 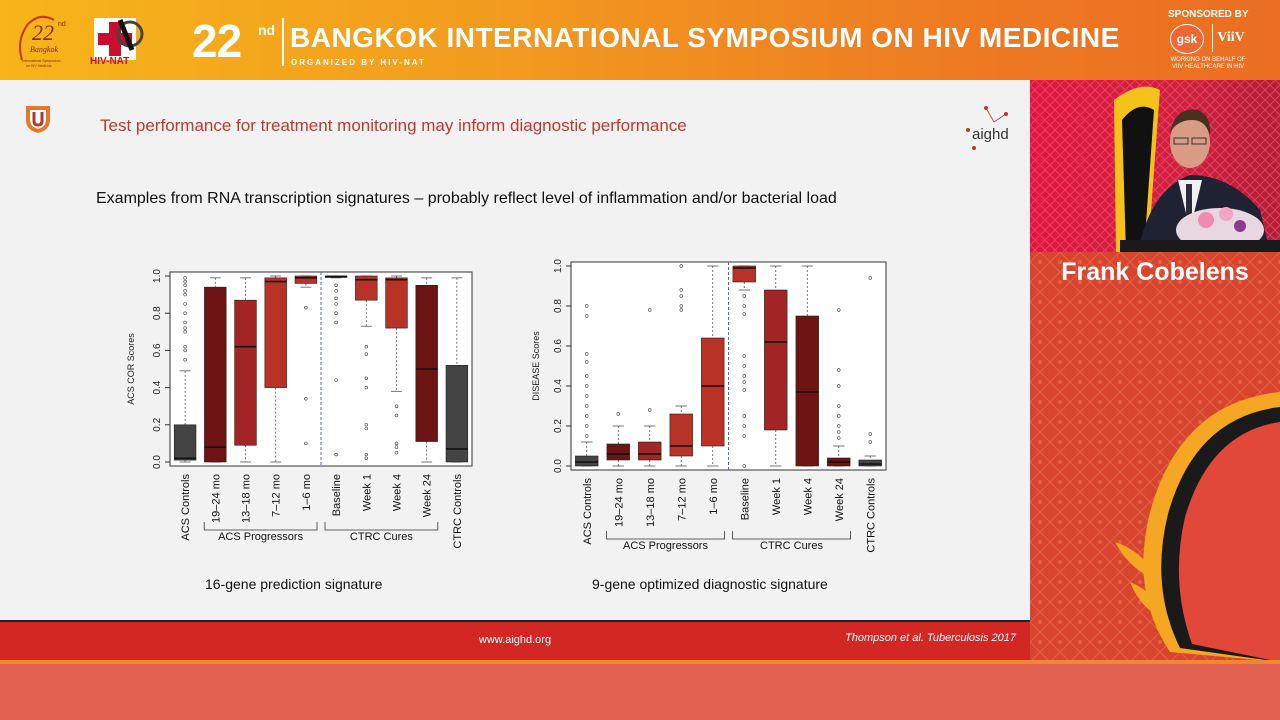 What do you see at coordinates (38, 119) in the screenshot?
I see `university-shield-icon` at bounding box center [38, 119].